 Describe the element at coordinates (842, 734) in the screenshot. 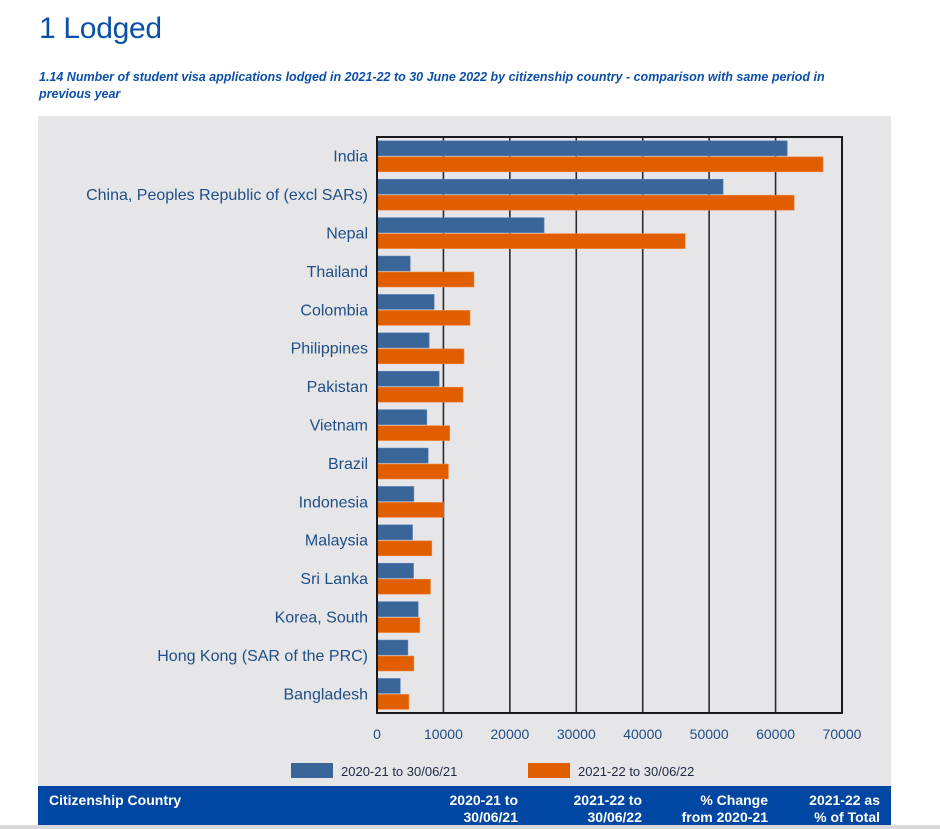

I see `x-tick-label: 70000` at that location.